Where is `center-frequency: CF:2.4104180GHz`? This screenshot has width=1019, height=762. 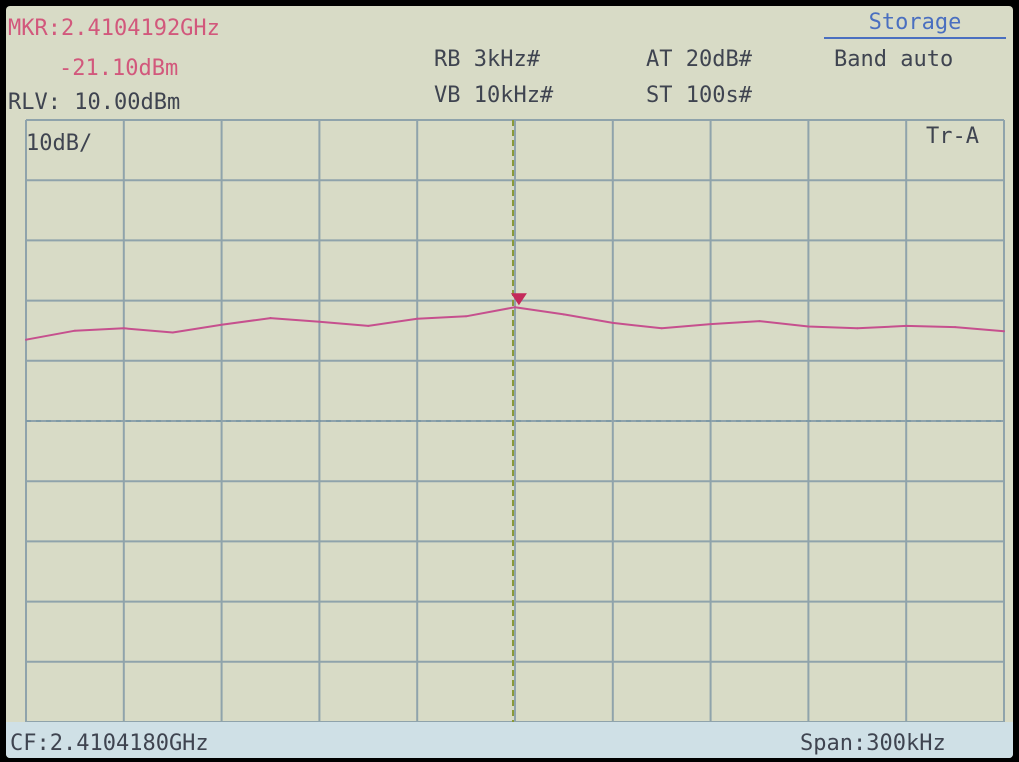 center-frequency: CF:2.4104180GHz is located at coordinates (109, 743).